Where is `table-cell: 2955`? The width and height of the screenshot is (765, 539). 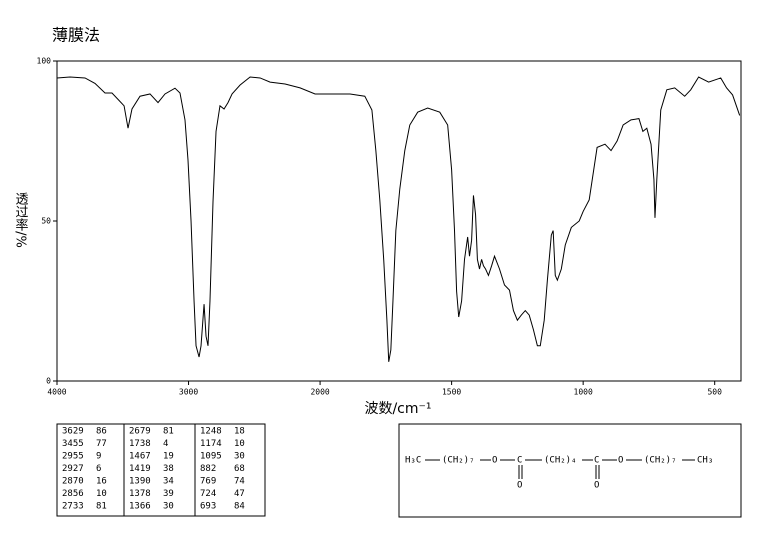 table-cell: 2955 is located at coordinates (73, 457).